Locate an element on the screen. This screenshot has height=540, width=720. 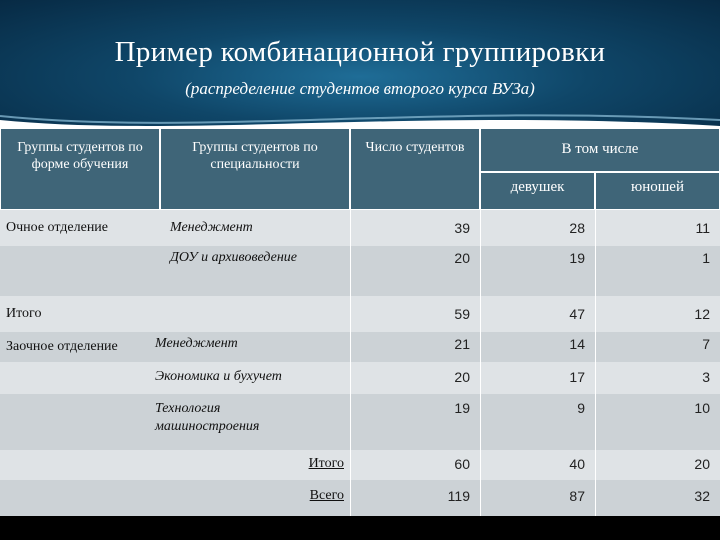
header-including: В том числе is located at coordinates (600, 150).